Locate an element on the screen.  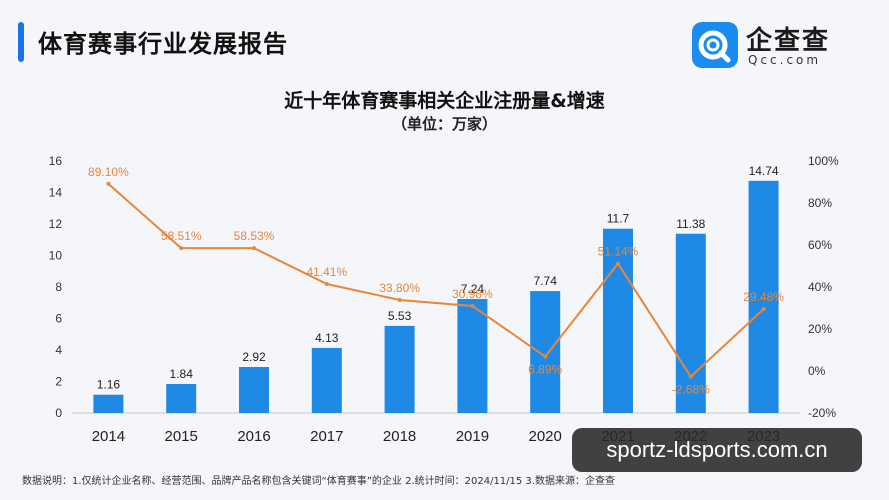
bar-value-label: 7.24 is located at coordinates (473, 289).